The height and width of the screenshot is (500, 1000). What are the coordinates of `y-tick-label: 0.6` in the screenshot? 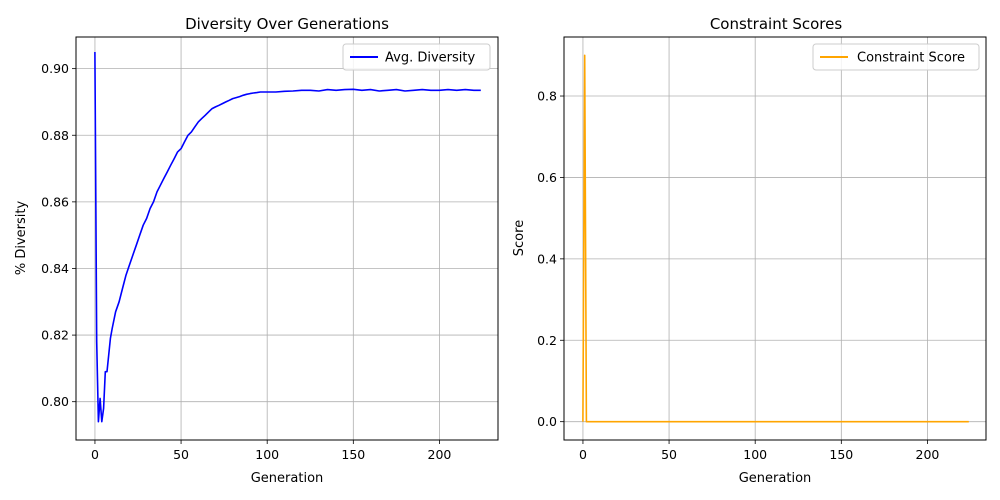 It's located at (547, 177).